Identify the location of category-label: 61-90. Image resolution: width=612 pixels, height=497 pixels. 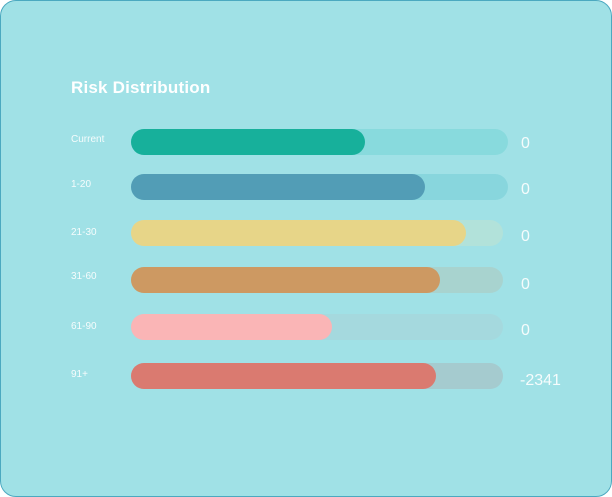
(84, 326).